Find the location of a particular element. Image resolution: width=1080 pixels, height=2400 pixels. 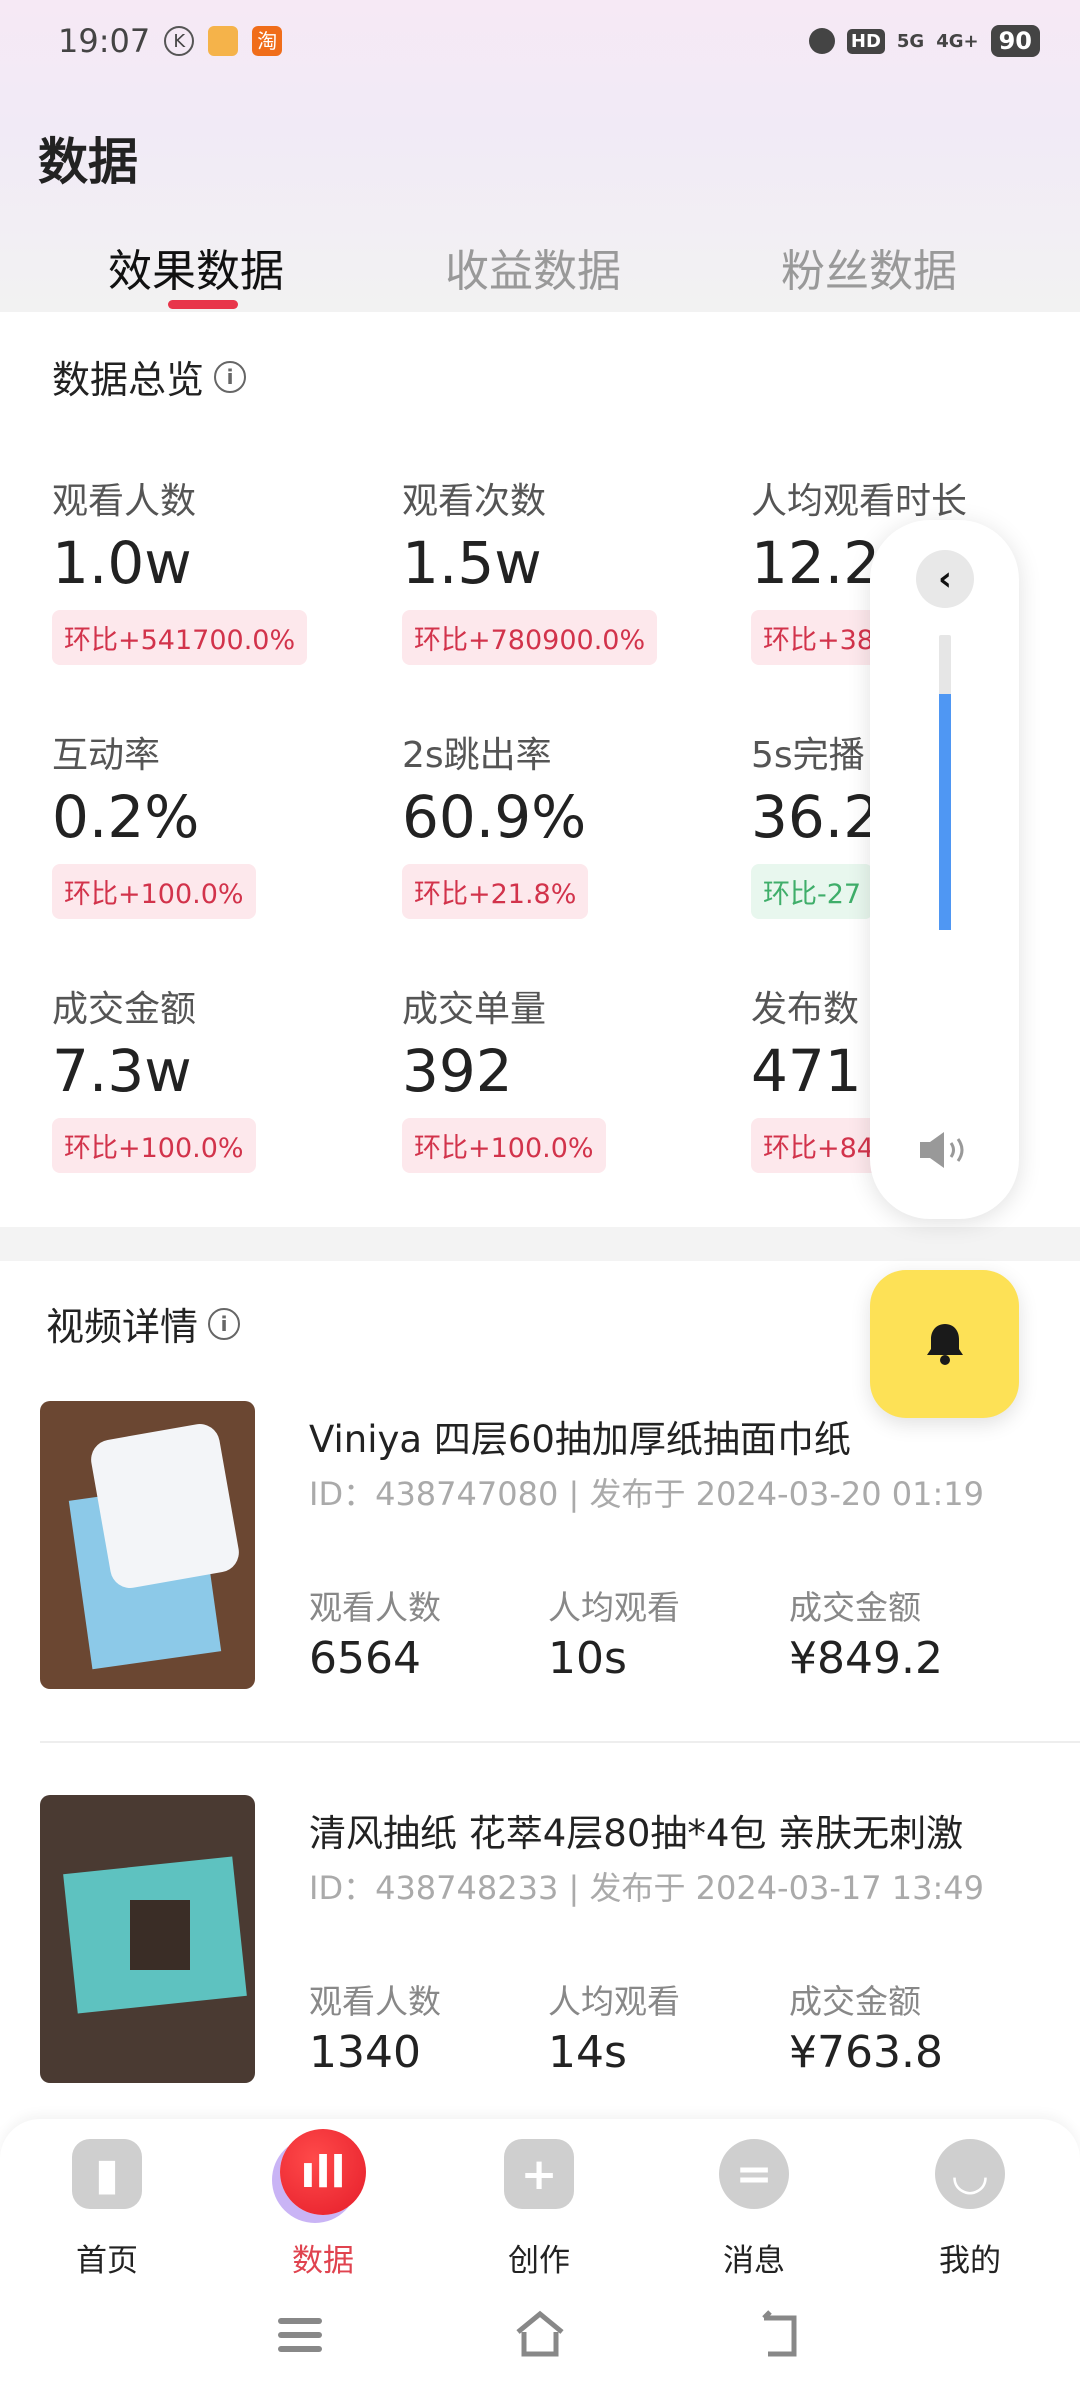

stat-value: ¥849.2 is located at coordinates (866, 1658).